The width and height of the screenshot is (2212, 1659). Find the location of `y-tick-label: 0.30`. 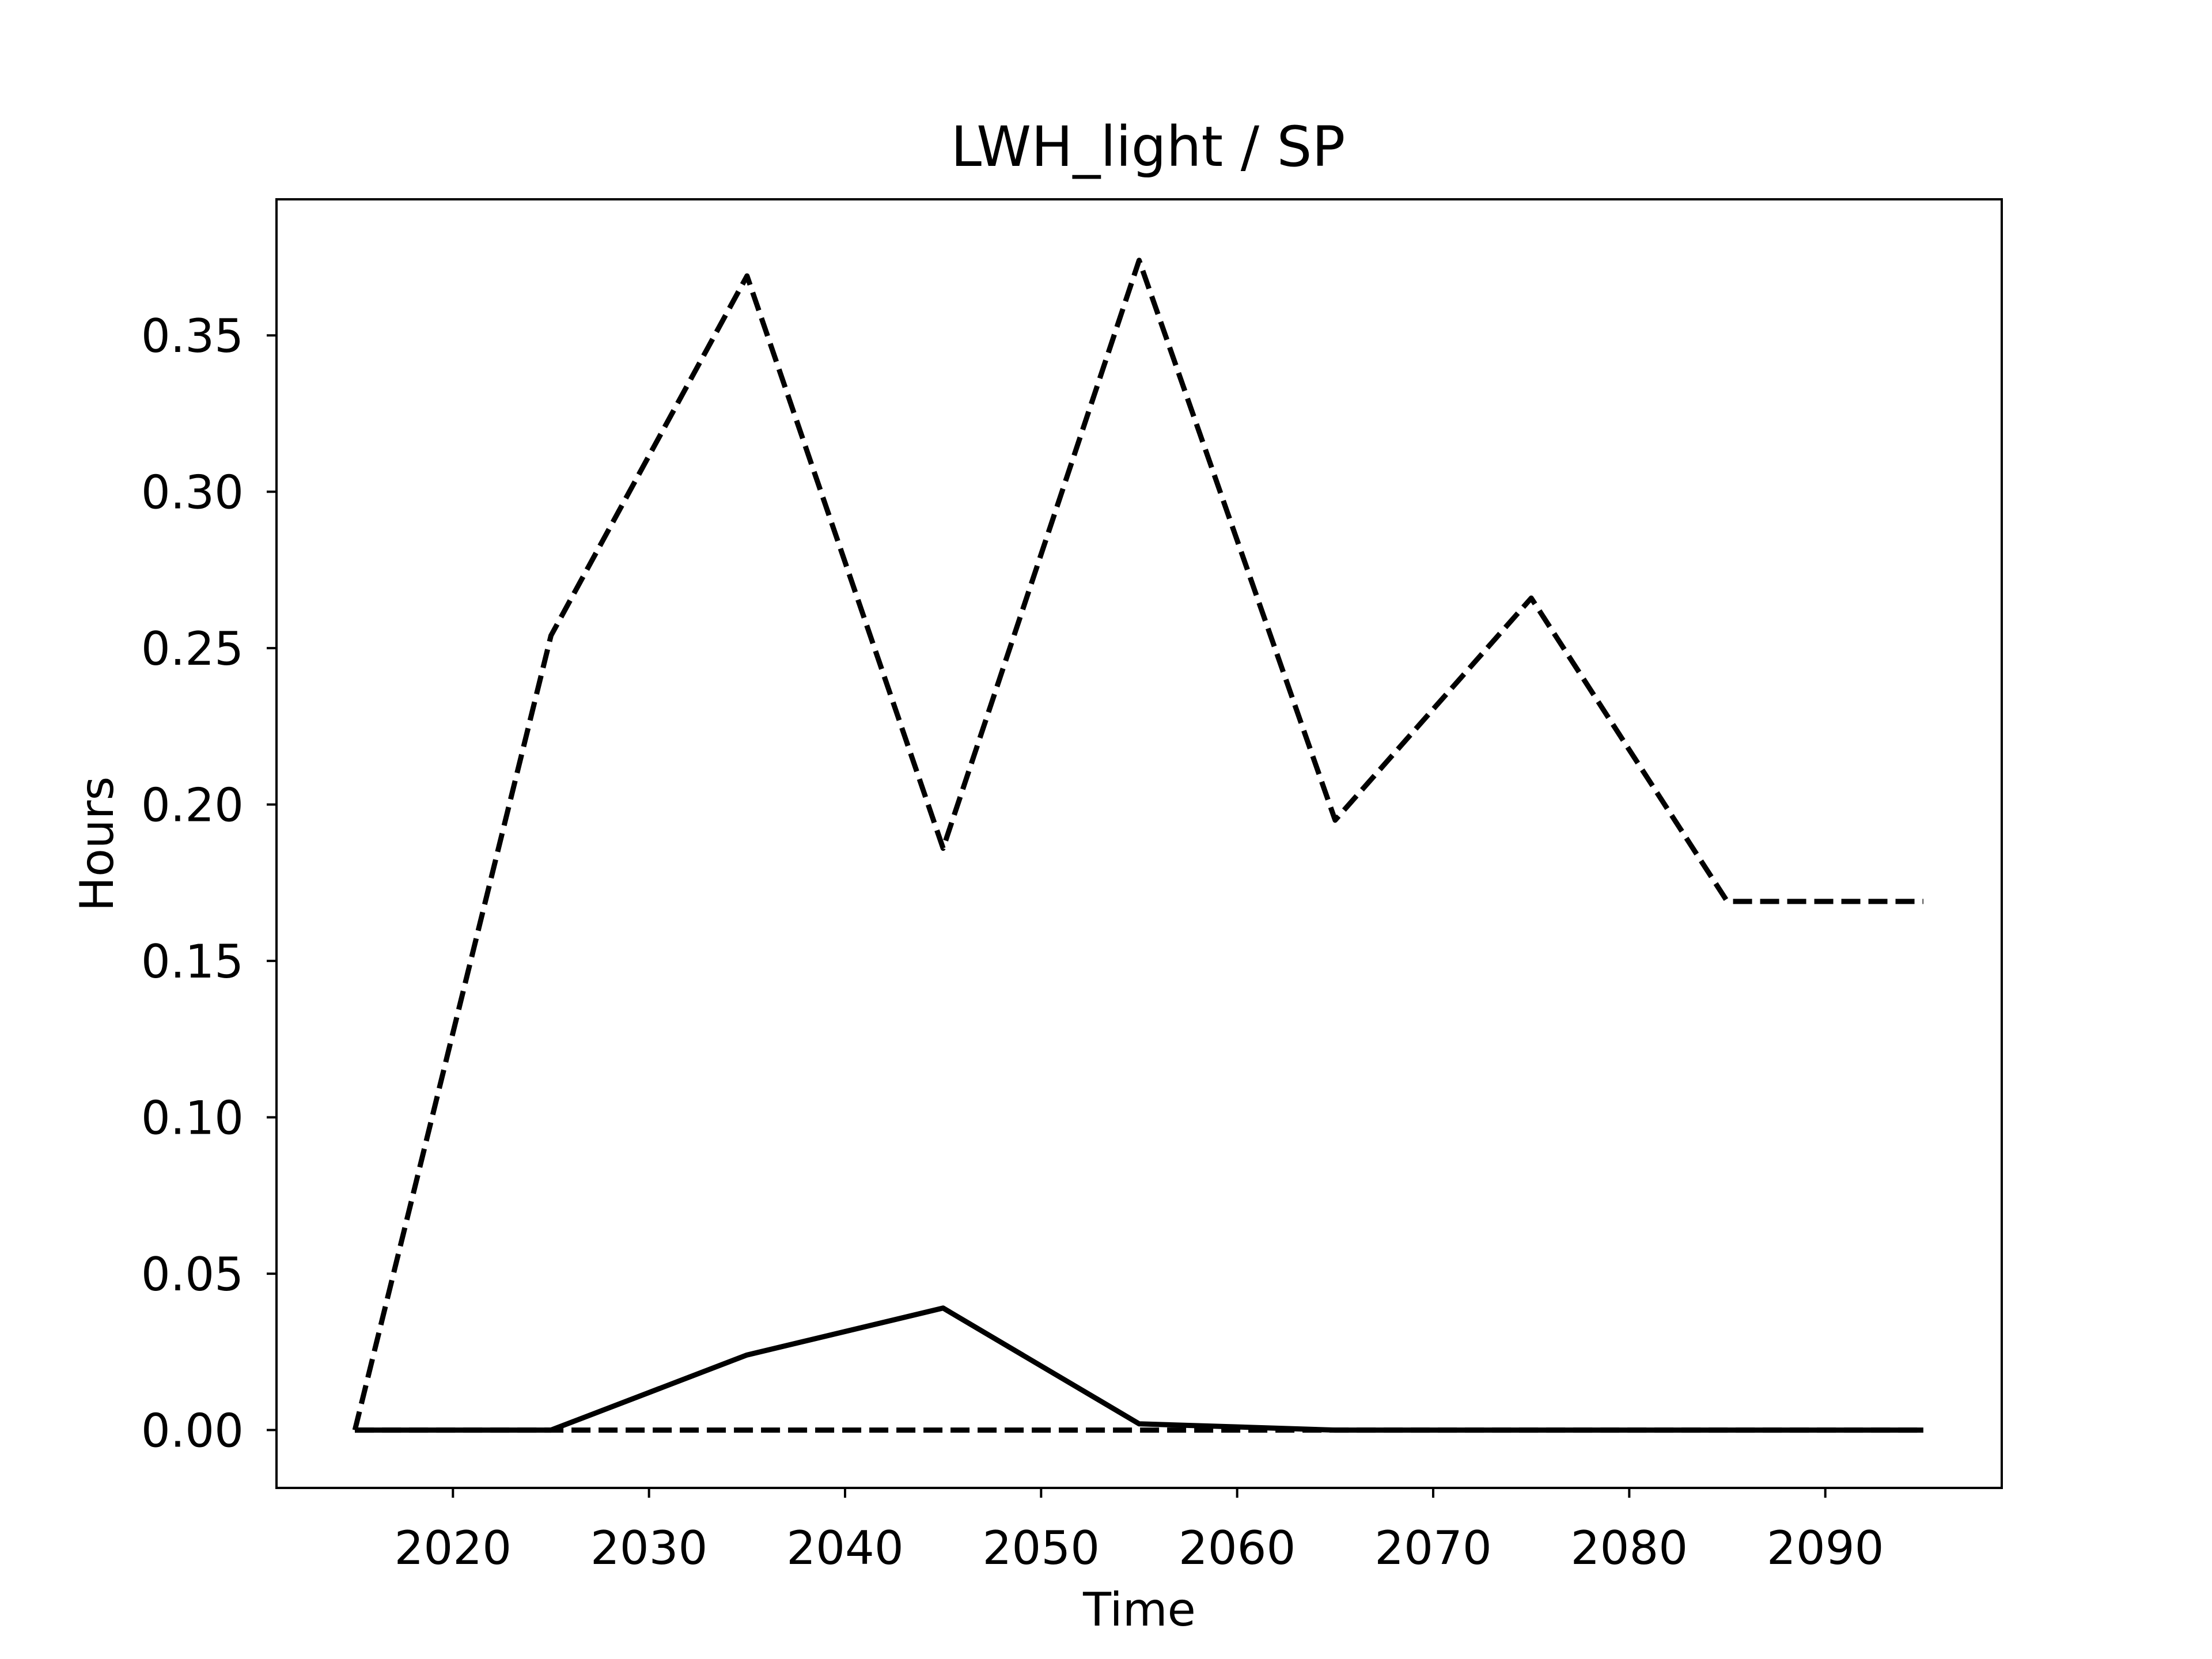

y-tick-label: 0.30 is located at coordinates (192, 493).